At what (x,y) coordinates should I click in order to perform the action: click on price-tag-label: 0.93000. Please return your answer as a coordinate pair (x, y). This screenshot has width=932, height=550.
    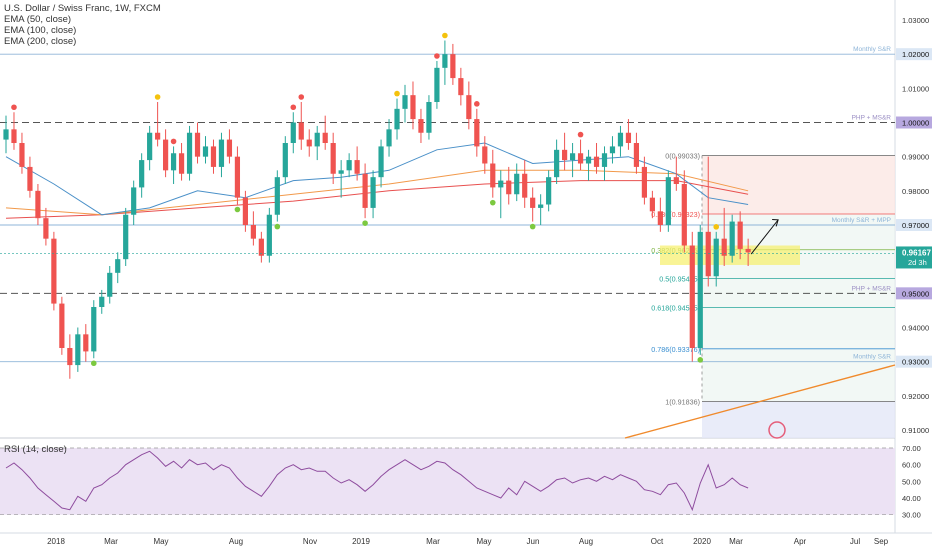
    Looking at the image, I should click on (915, 362).